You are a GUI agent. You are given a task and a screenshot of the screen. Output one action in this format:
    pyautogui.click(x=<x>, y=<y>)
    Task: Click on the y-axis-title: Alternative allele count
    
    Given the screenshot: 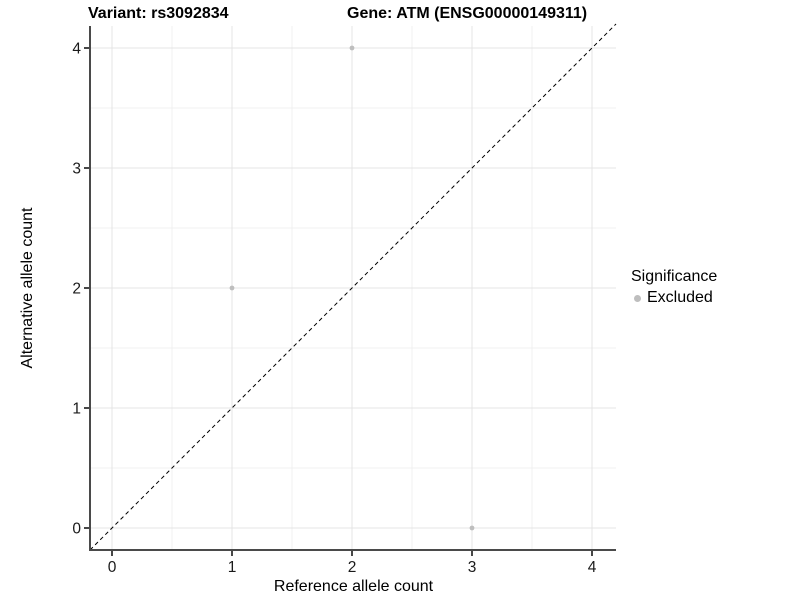 What is the action you would take?
    pyautogui.click(x=27, y=288)
    